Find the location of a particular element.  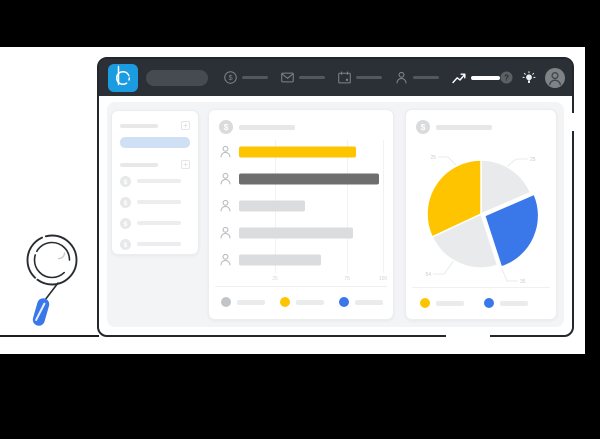

divider is located at coordinates (301, 286).